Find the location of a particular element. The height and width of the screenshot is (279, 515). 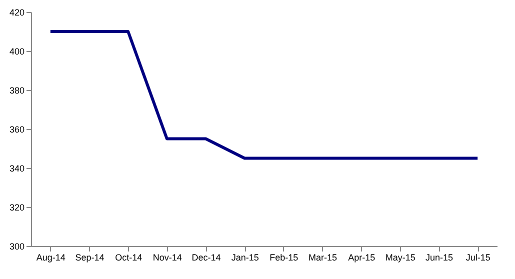

x-tick-label: May-15 is located at coordinates (400, 257).